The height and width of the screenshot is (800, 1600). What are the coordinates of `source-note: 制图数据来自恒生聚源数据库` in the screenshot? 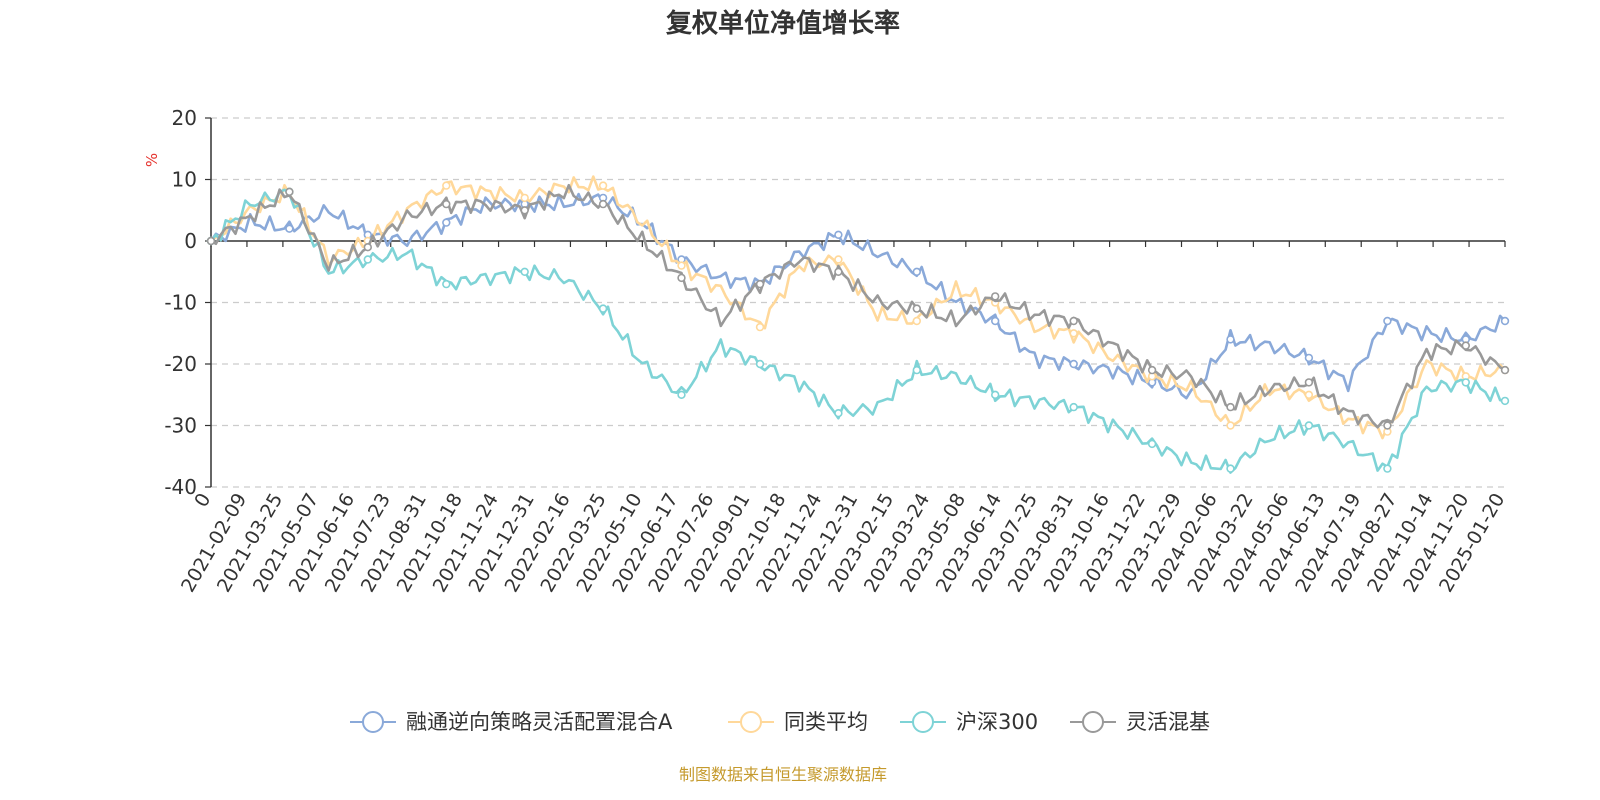 It's located at (783, 774).